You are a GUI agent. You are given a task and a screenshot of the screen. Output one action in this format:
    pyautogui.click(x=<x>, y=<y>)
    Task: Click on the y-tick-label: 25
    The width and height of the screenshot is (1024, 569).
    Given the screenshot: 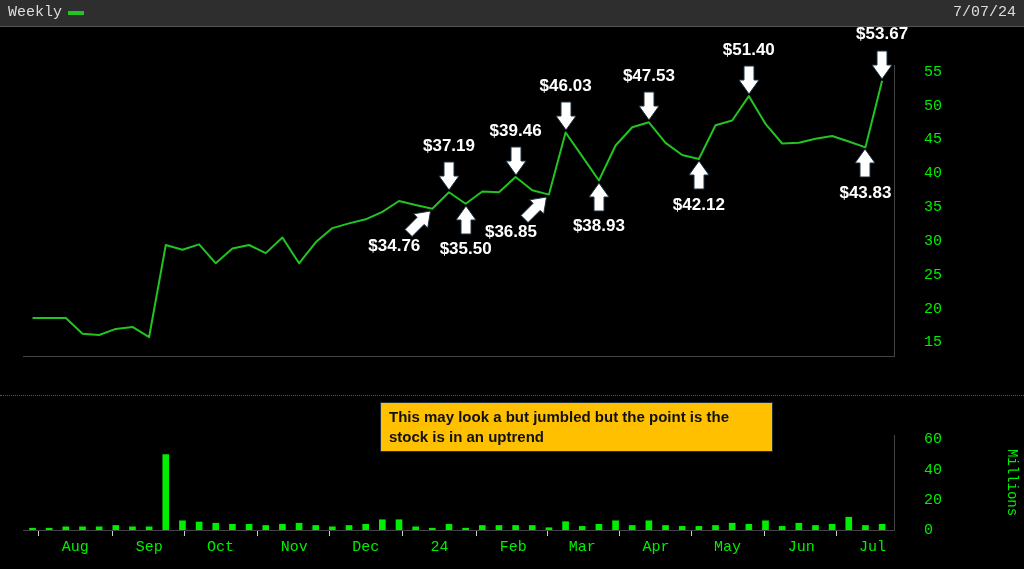 What is the action you would take?
    pyautogui.click(x=933, y=275)
    